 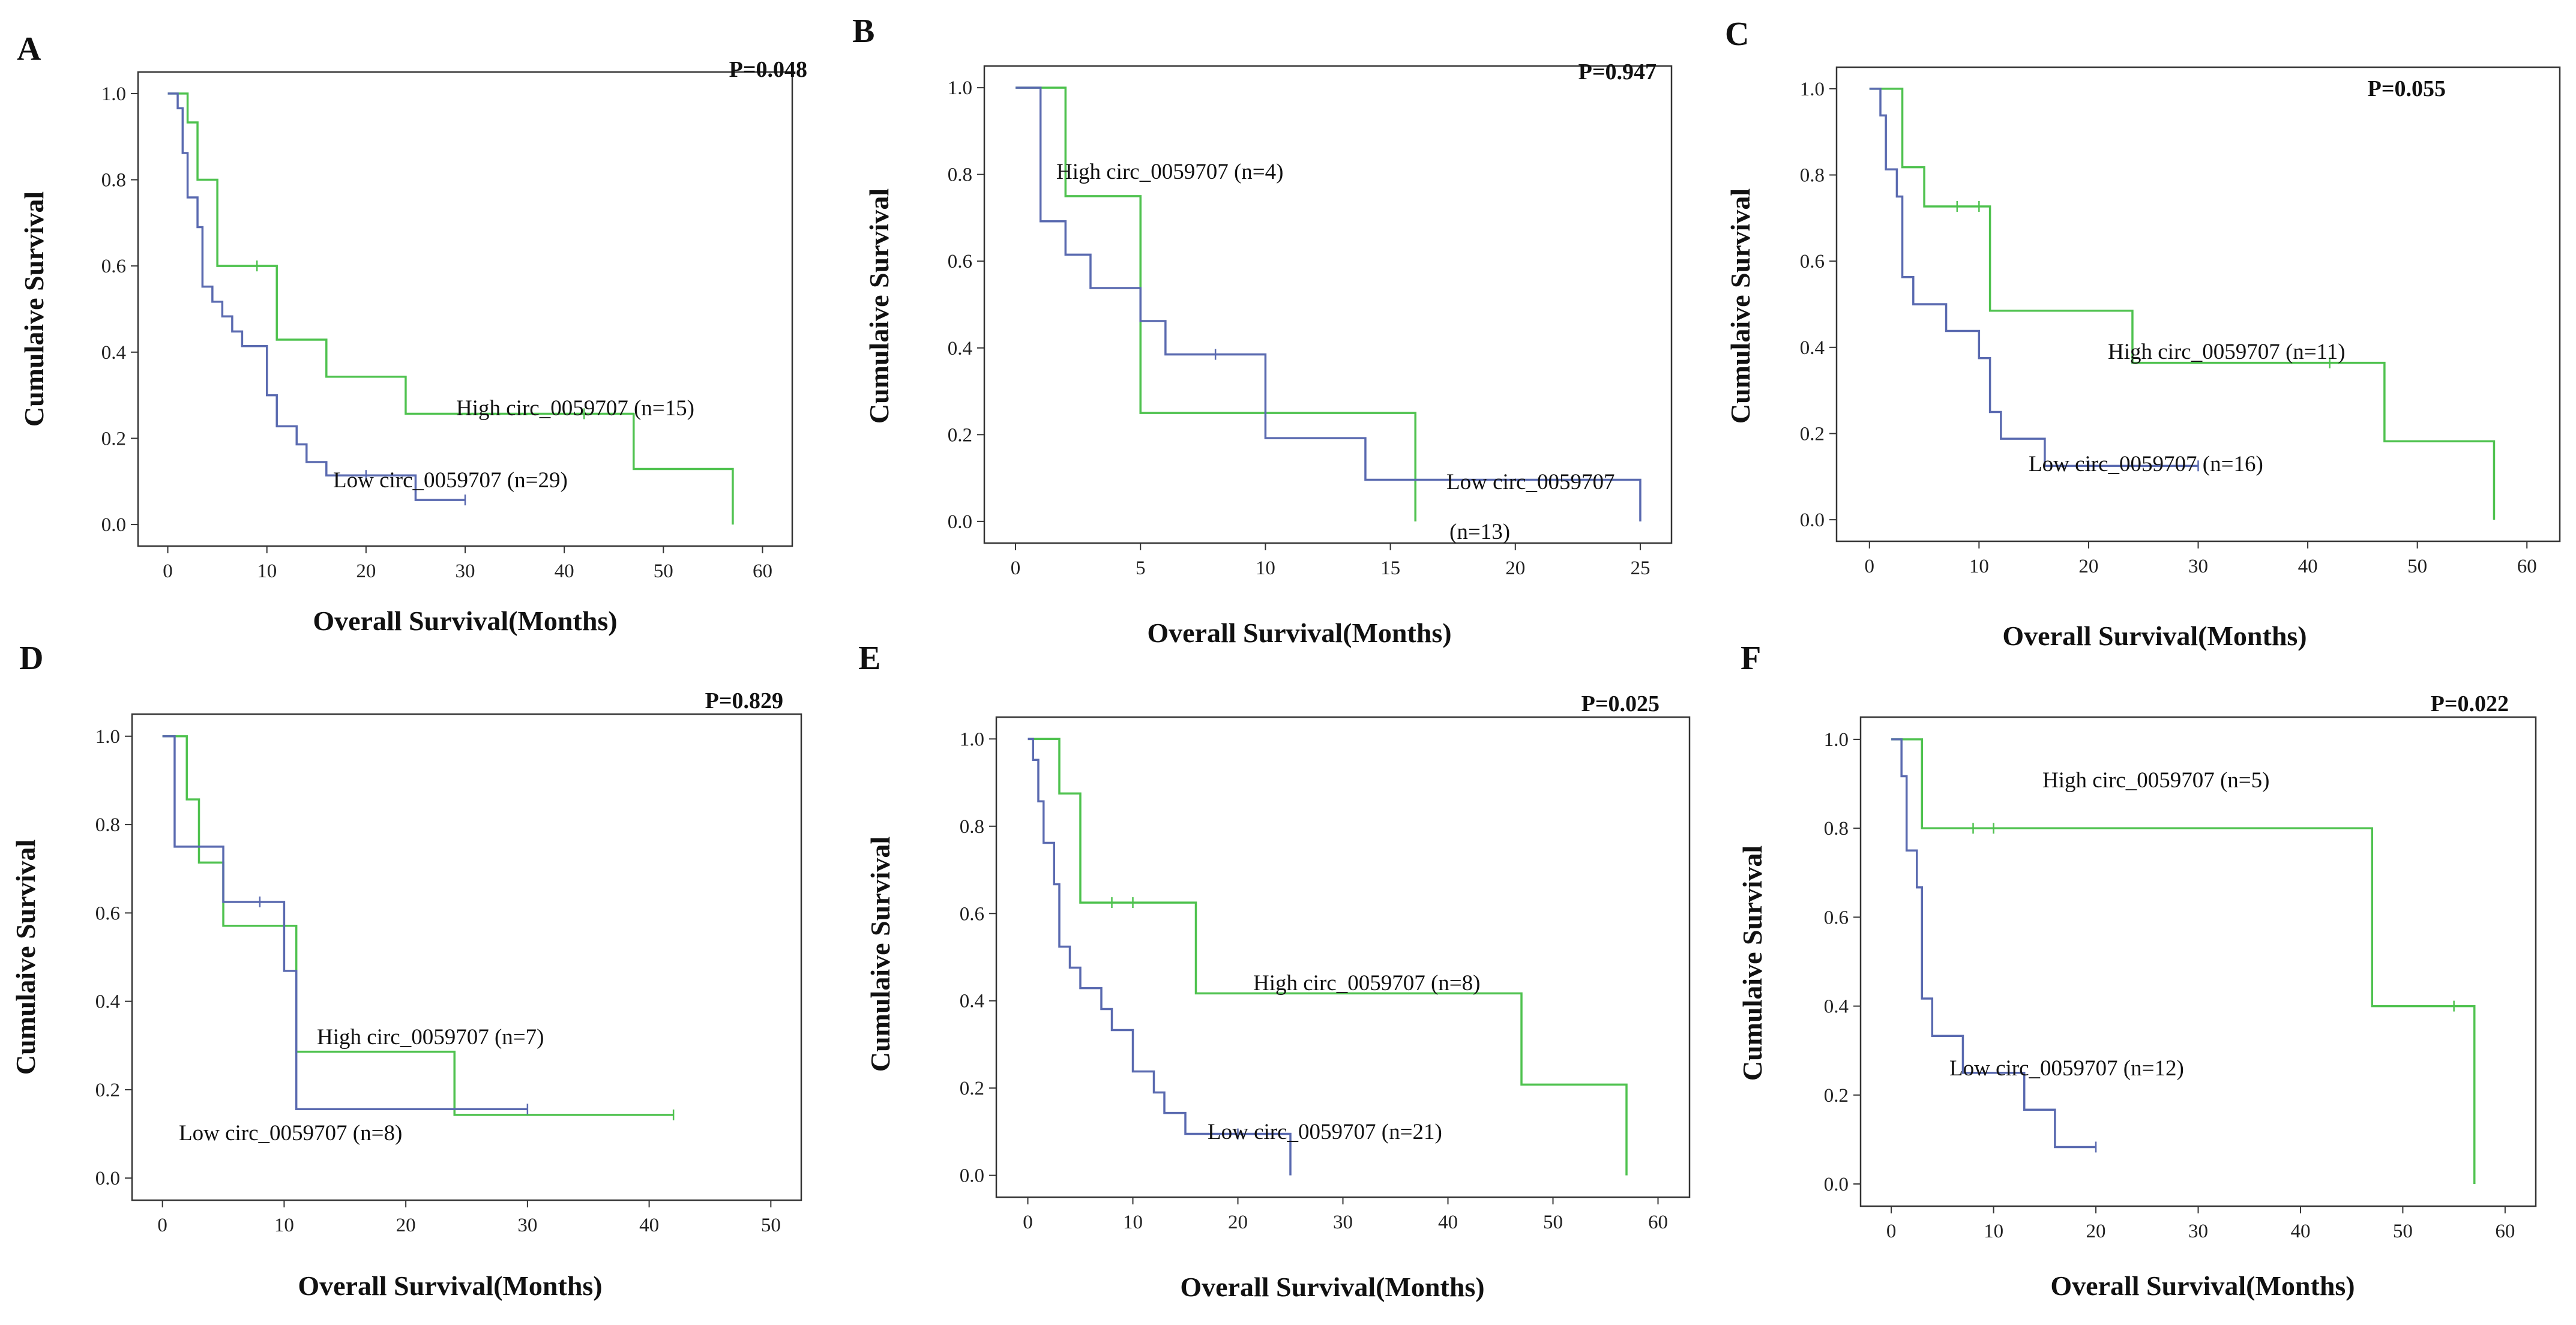 What do you see at coordinates (768, 69) in the screenshot?
I see `p-value: P=0.048` at bounding box center [768, 69].